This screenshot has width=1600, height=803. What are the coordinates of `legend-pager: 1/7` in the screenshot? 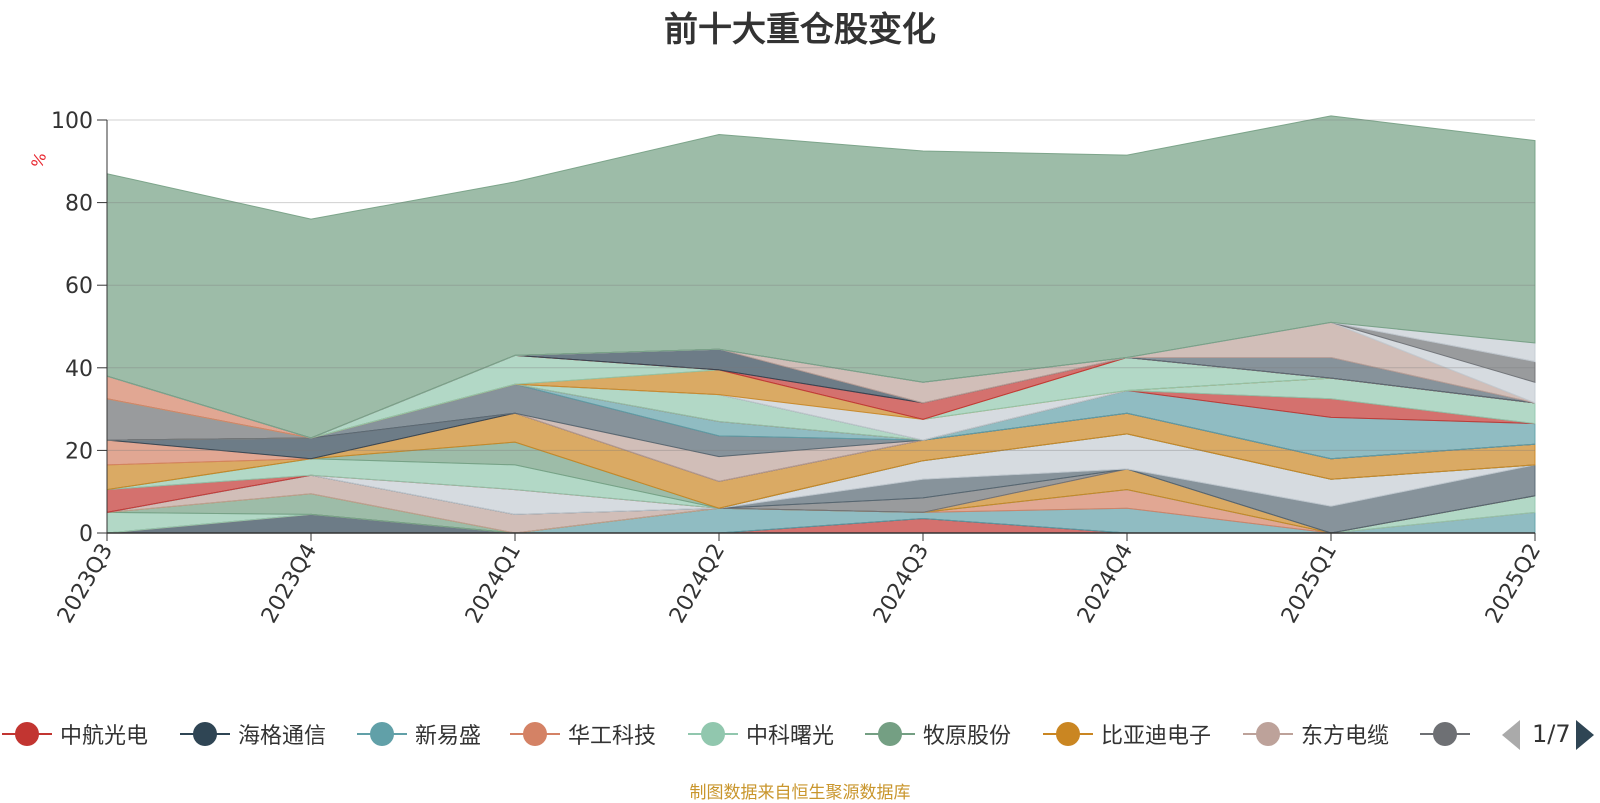 It's located at (1545, 736).